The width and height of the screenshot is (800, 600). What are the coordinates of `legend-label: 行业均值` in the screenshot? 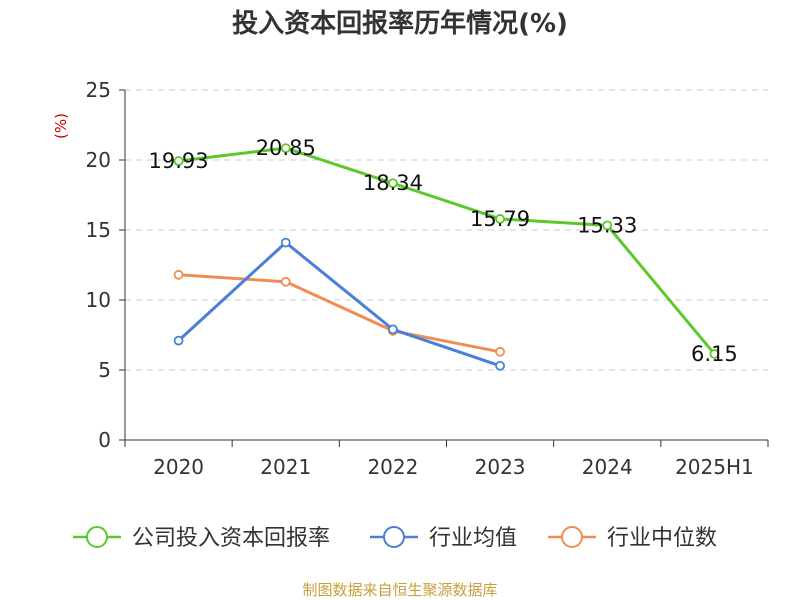 It's located at (473, 538).